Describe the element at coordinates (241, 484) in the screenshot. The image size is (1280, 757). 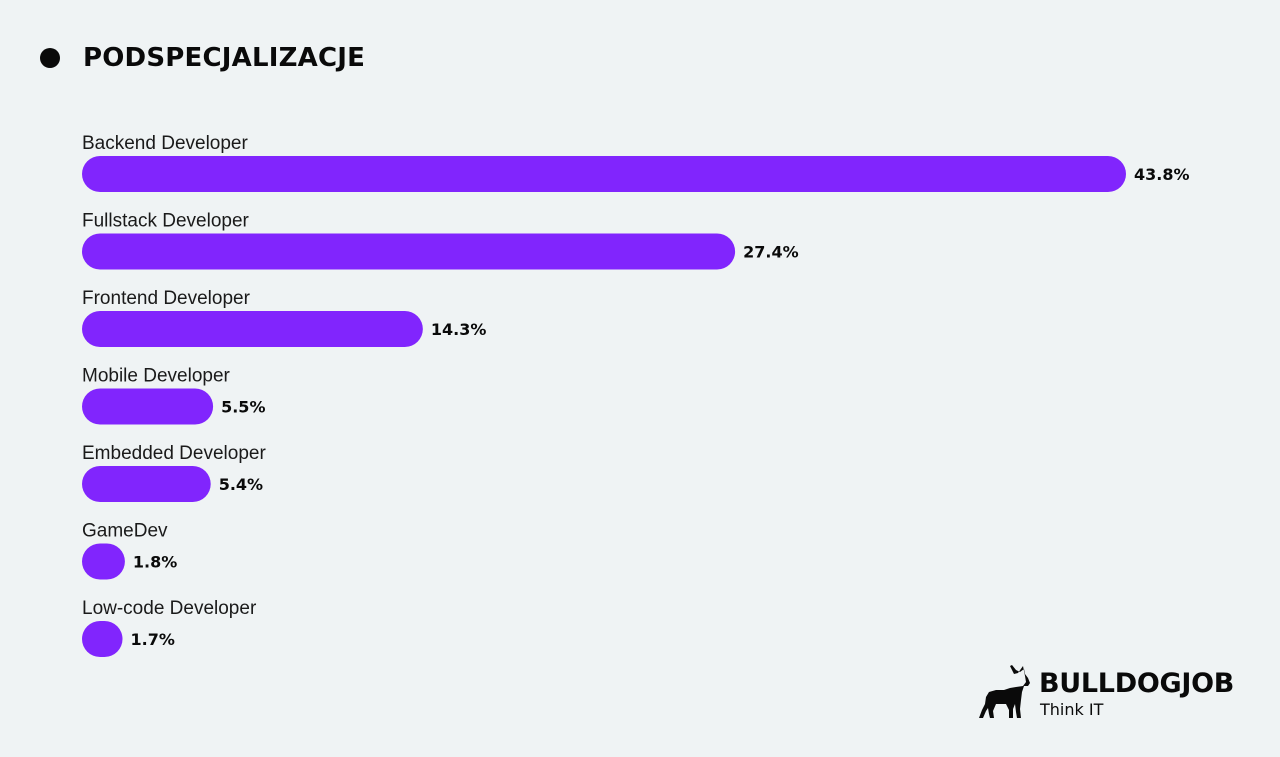
I see `value-label: 5.4%` at that location.